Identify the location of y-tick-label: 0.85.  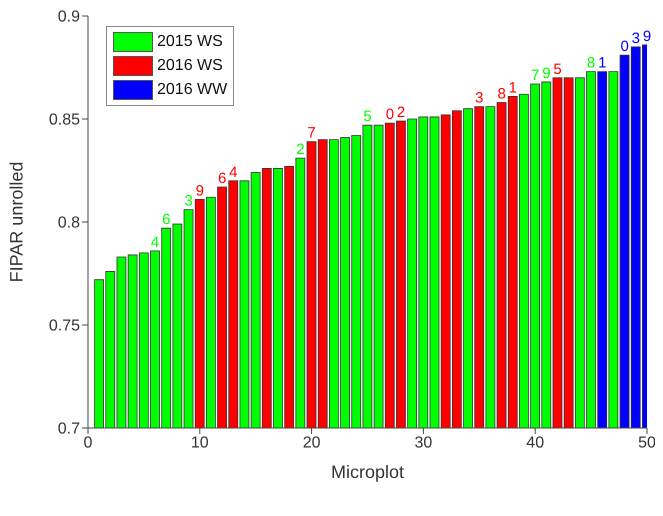
(64, 120).